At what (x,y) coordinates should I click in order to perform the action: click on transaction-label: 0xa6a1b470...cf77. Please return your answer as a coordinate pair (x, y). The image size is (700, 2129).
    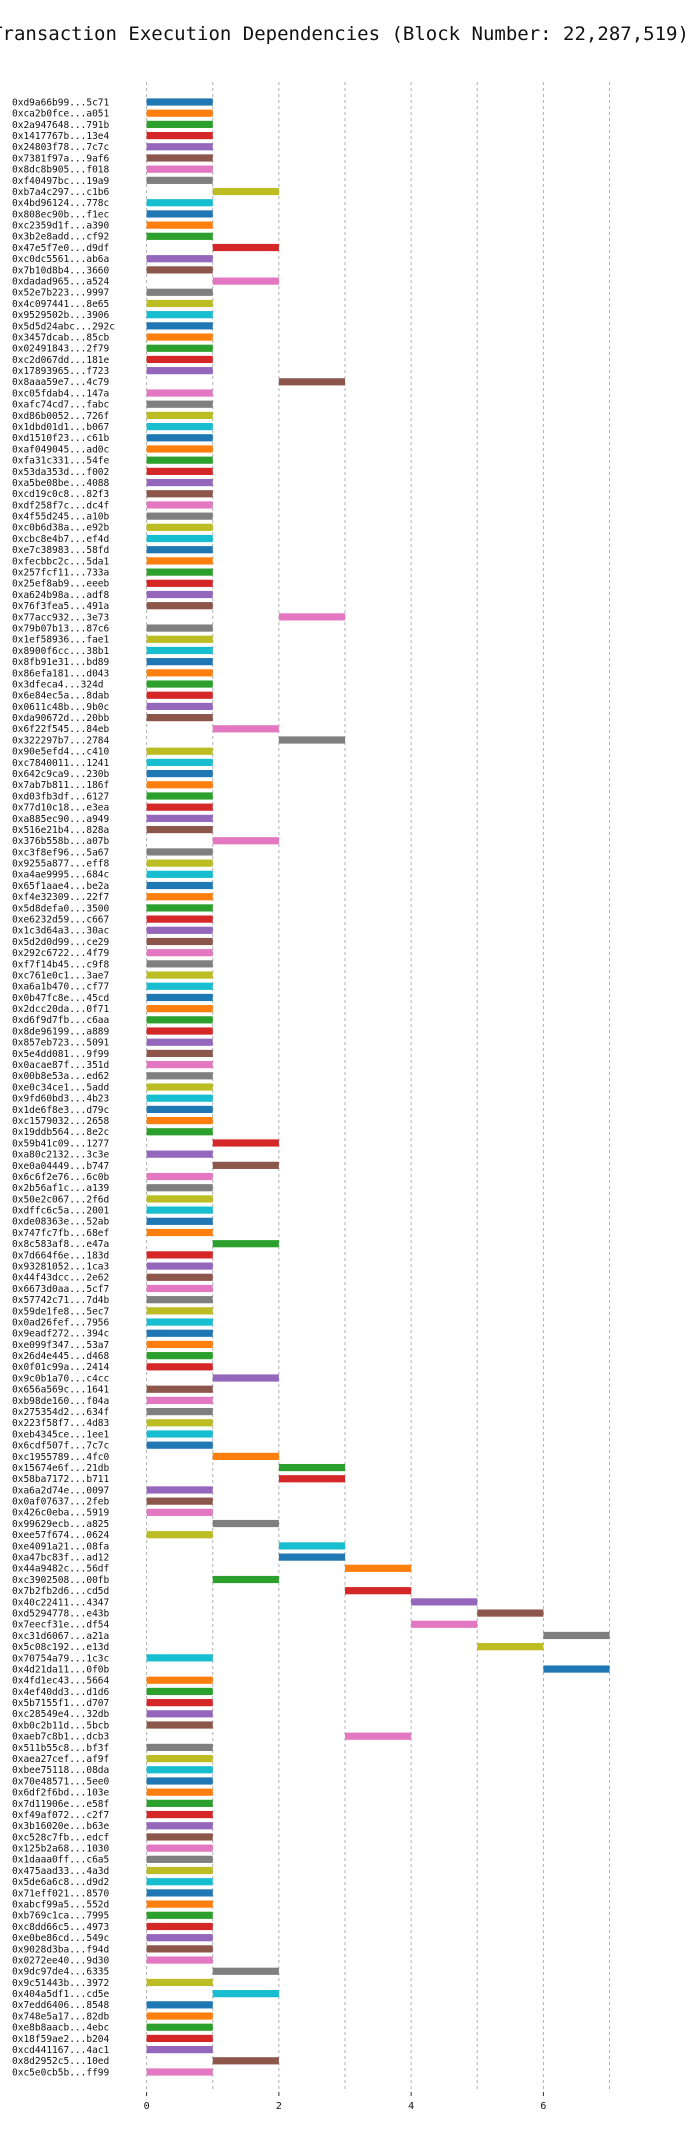
    Looking at the image, I should click on (60, 987).